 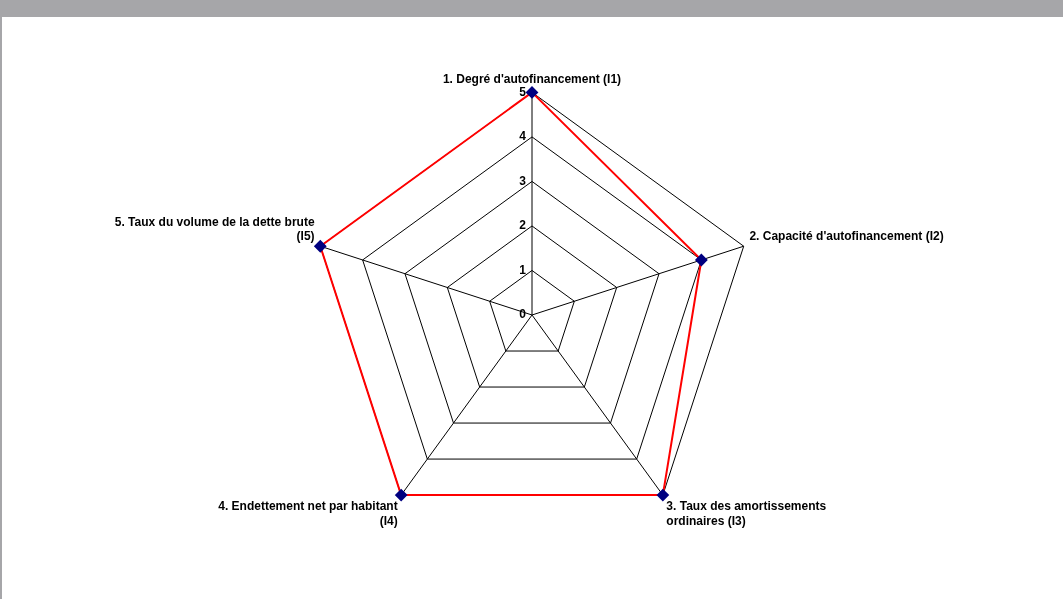 I want to click on y-tick-label: 3, so click(x=523, y=180).